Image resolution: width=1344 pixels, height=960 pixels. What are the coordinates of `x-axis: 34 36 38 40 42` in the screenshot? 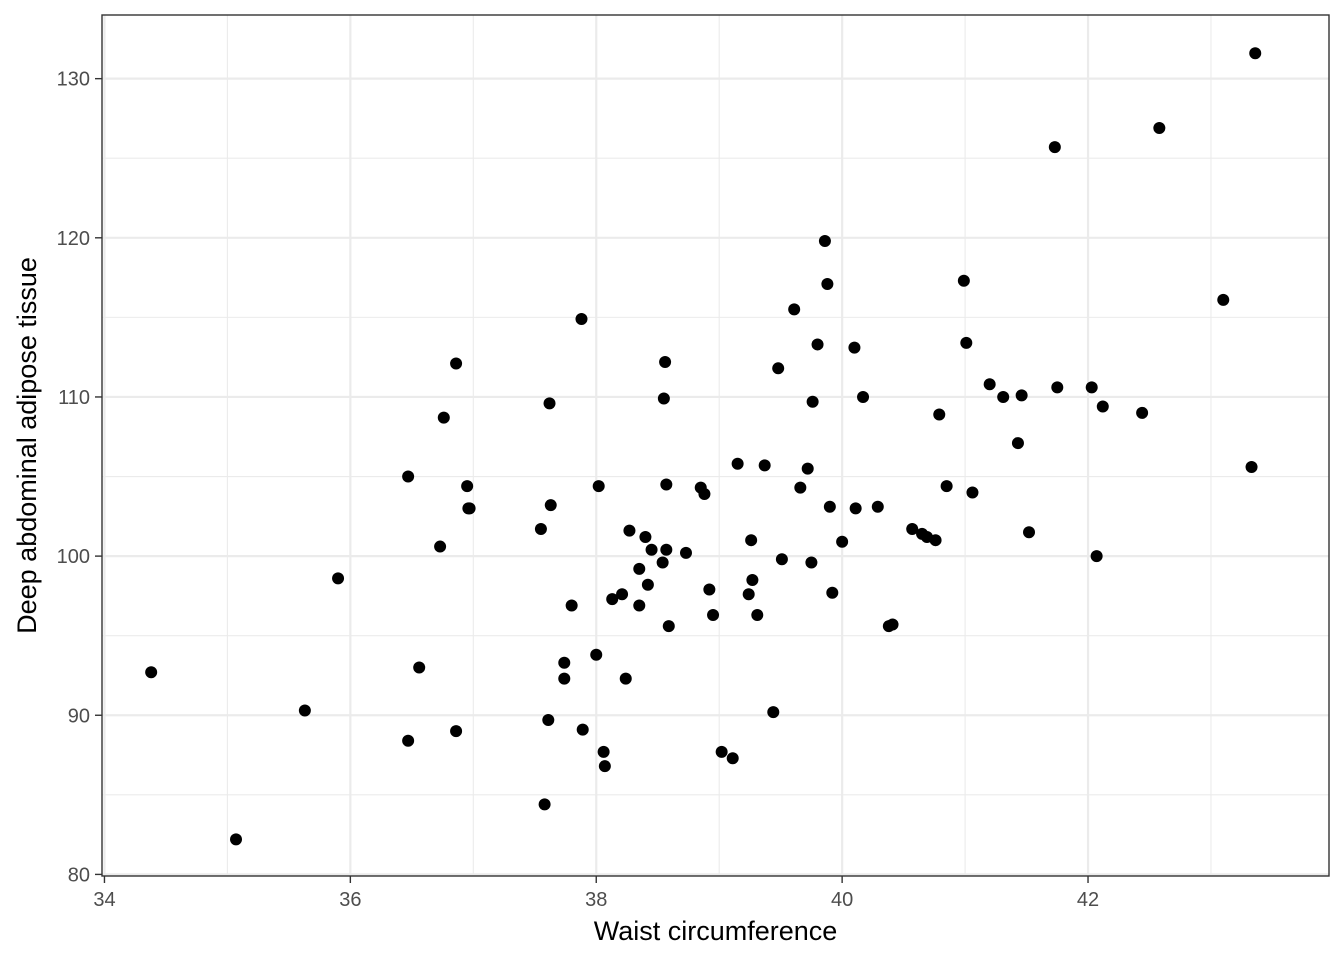 It's located at (596, 893).